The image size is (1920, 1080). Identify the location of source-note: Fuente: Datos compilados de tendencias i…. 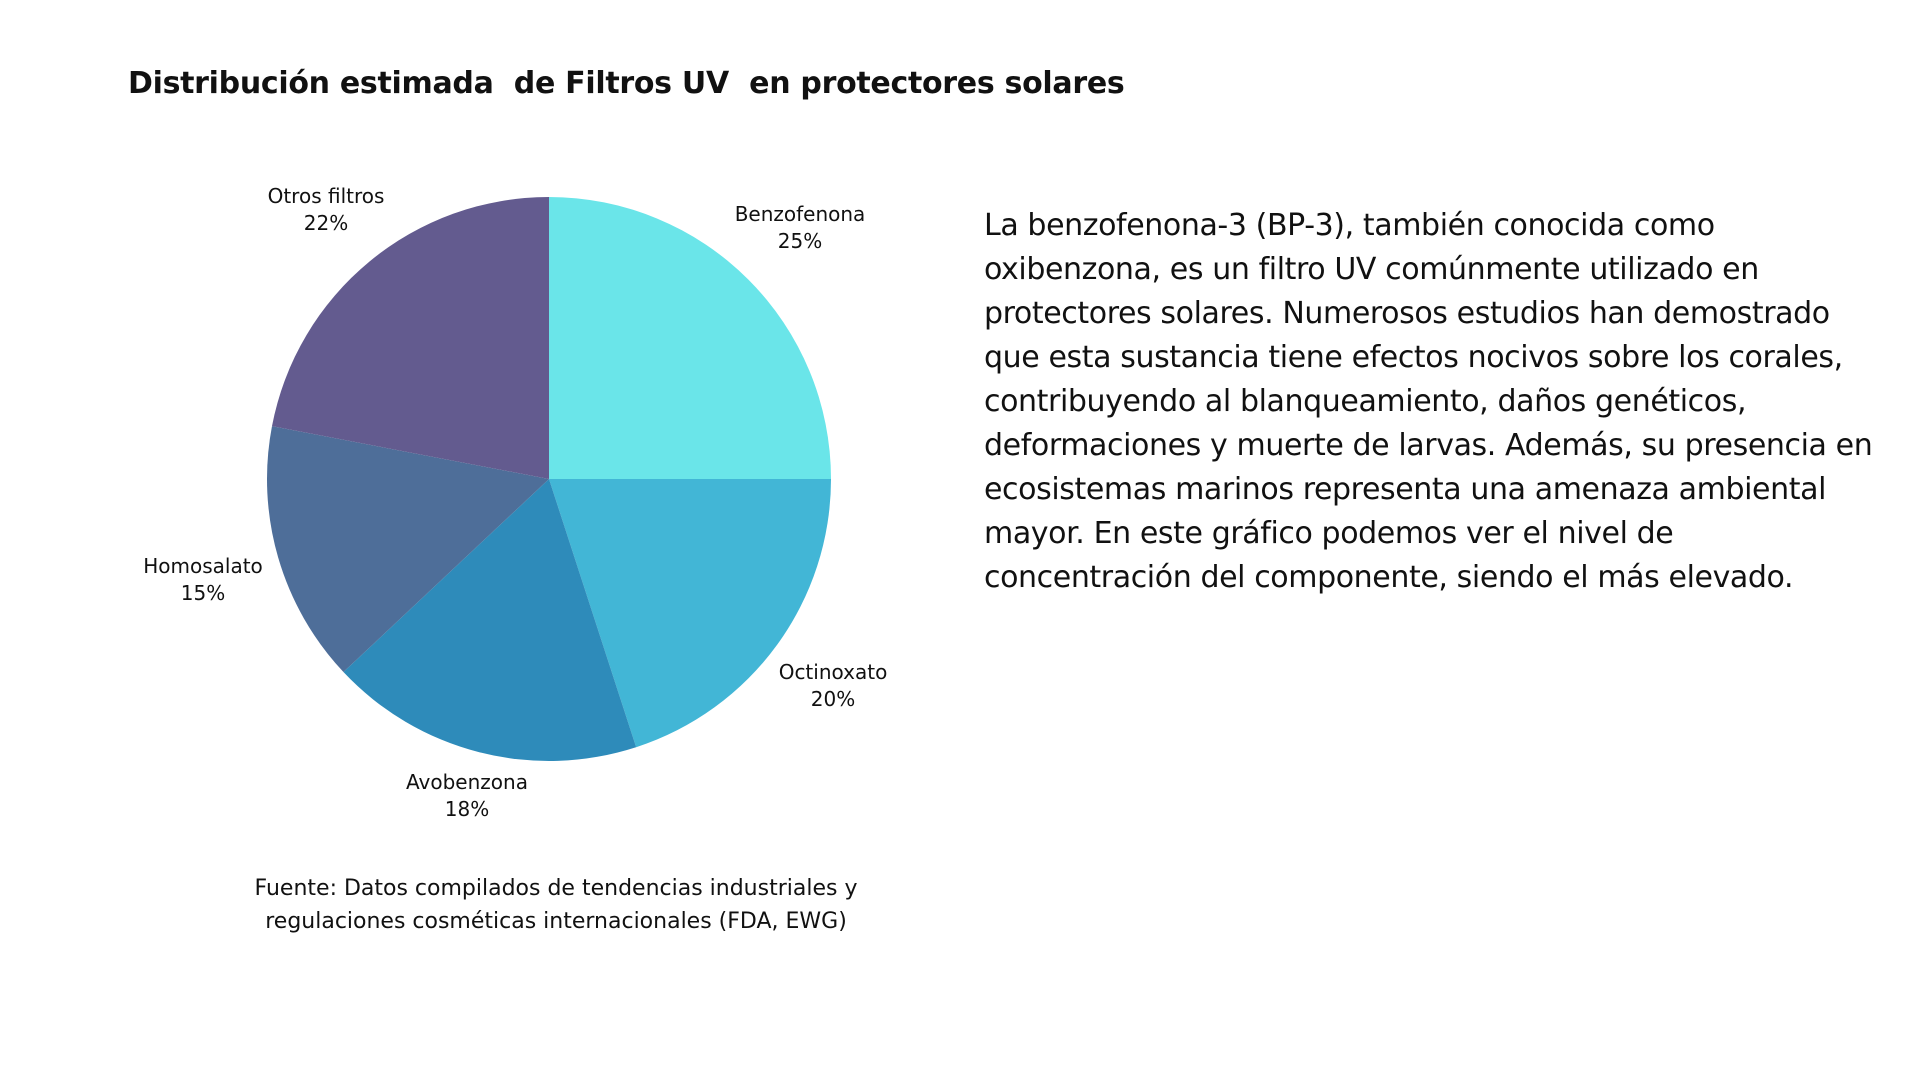
(556, 905).